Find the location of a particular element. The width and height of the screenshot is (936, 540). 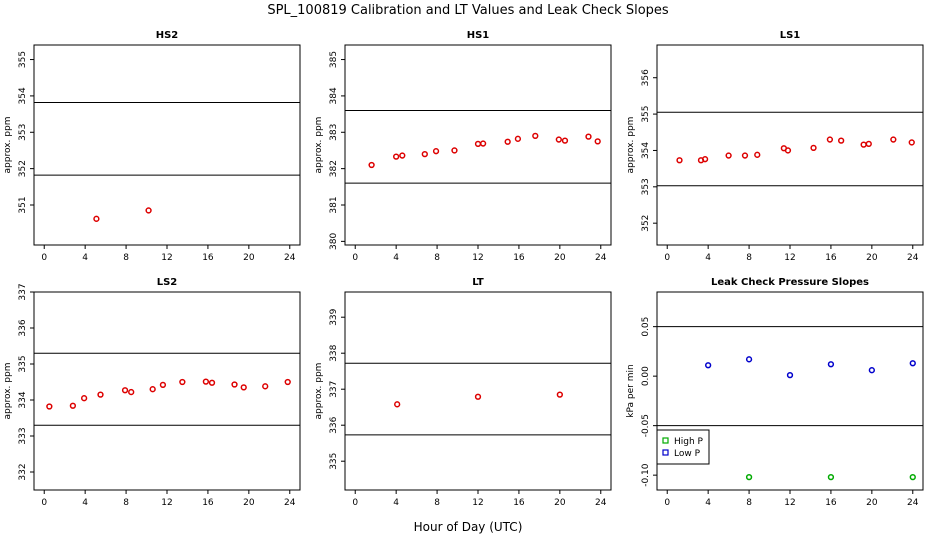

legend-label: Low P is located at coordinates (687, 454).